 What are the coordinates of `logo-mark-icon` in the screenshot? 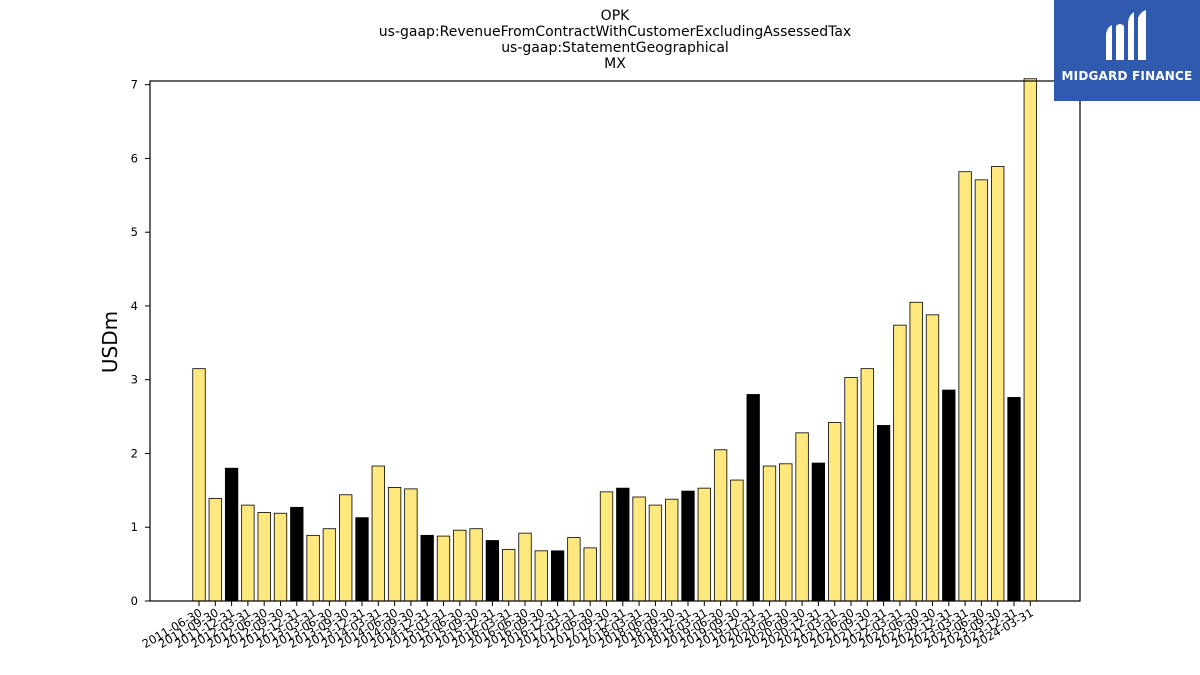 It's located at (1126, 35).